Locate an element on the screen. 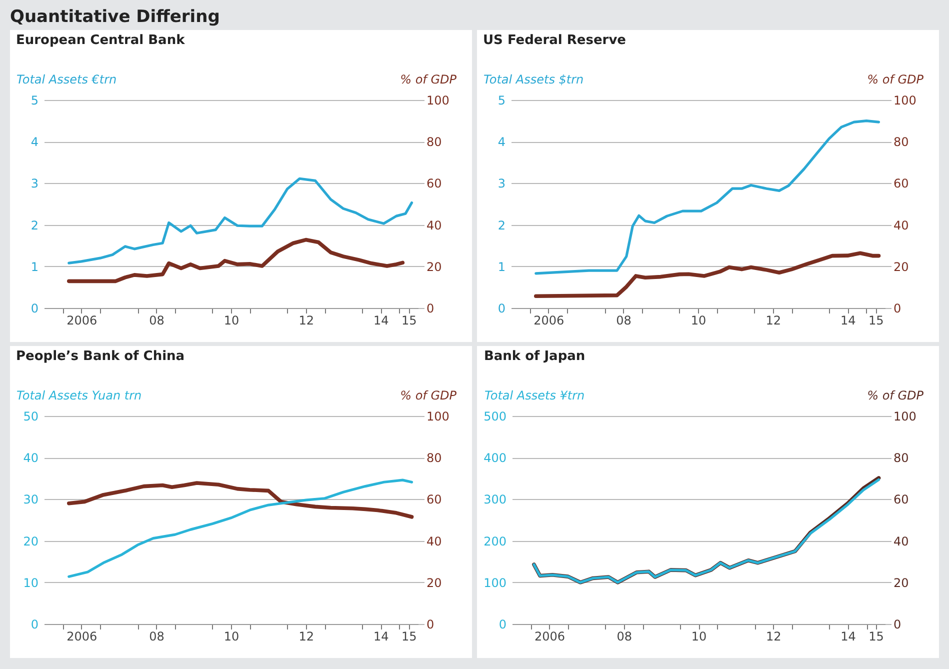  y-tick-label: 30 is located at coordinates (30, 499).